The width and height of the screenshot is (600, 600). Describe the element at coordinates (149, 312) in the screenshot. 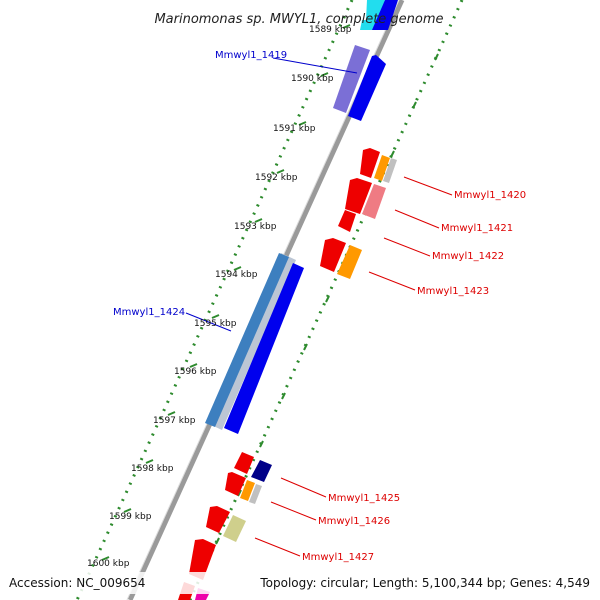

I see `gene-label-mmwyl1-1424: Mmwyl1_1424` at that location.